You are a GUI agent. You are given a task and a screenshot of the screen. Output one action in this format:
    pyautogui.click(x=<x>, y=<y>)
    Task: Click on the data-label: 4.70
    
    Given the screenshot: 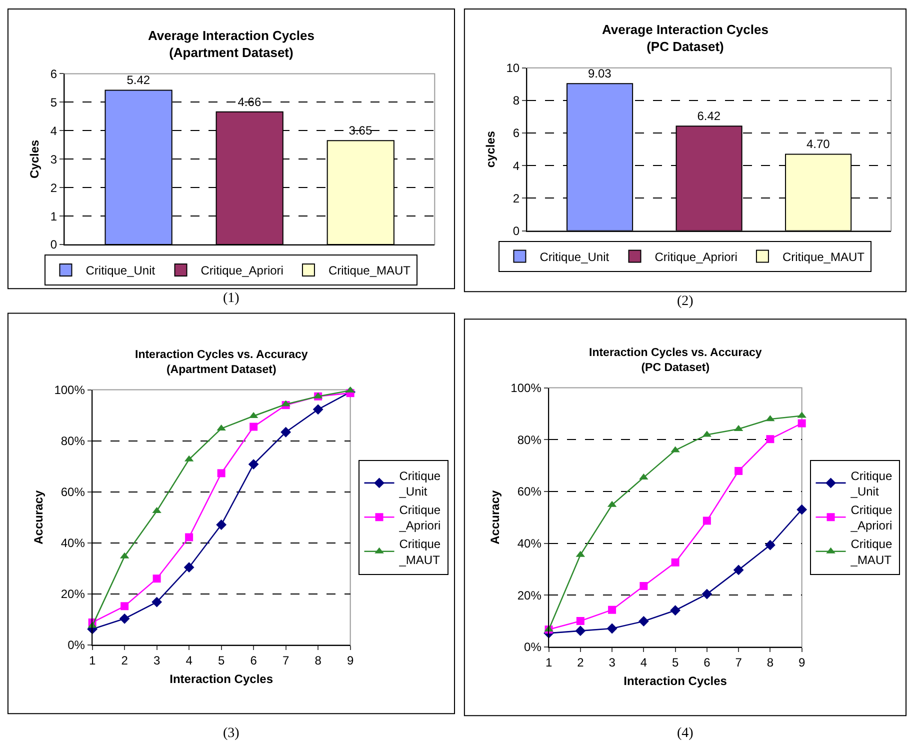 What is the action you would take?
    pyautogui.click(x=818, y=144)
    